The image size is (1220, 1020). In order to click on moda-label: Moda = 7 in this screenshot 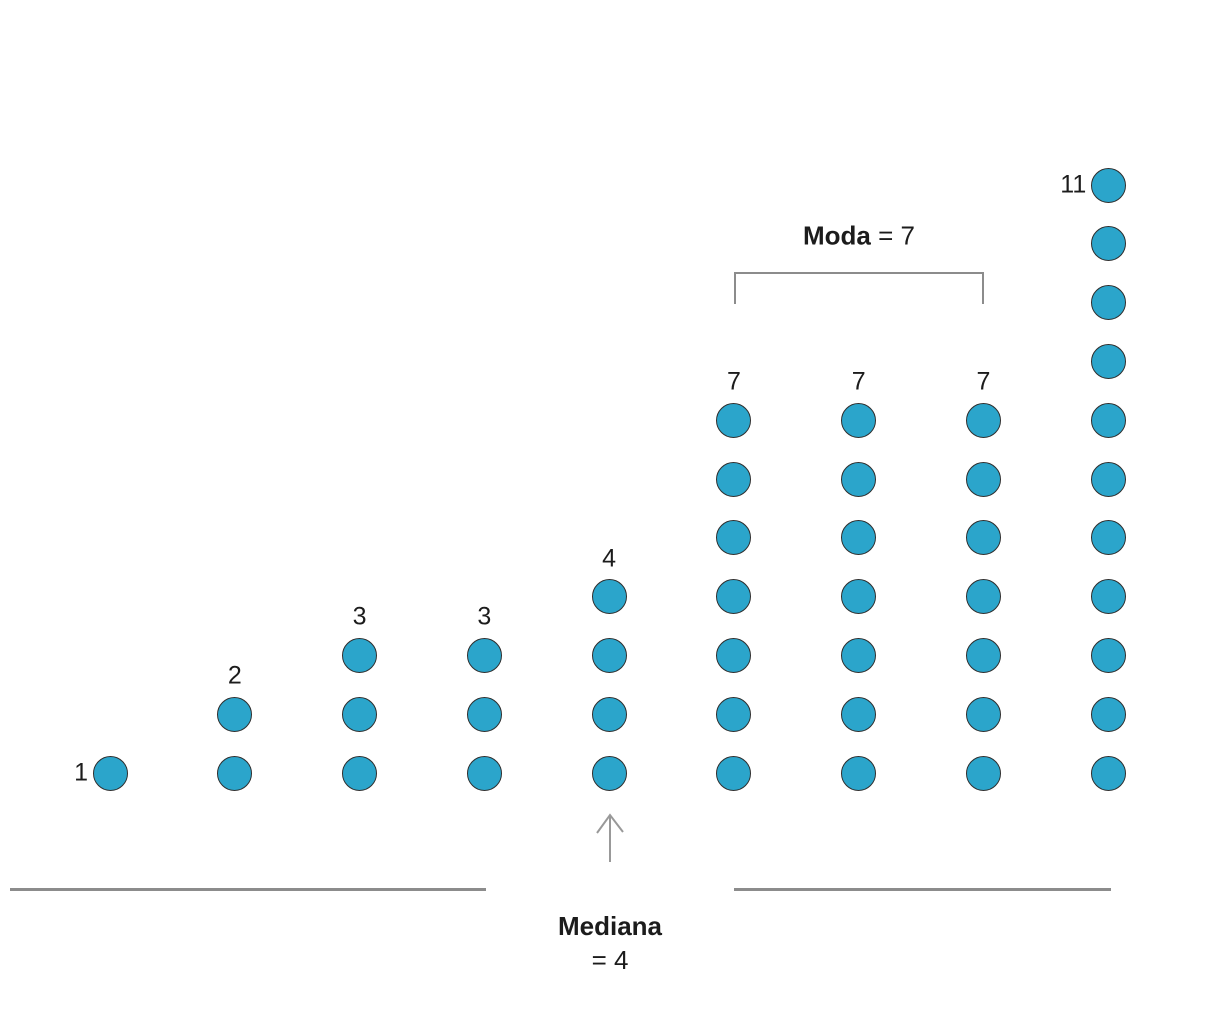, I will do `click(859, 236)`.